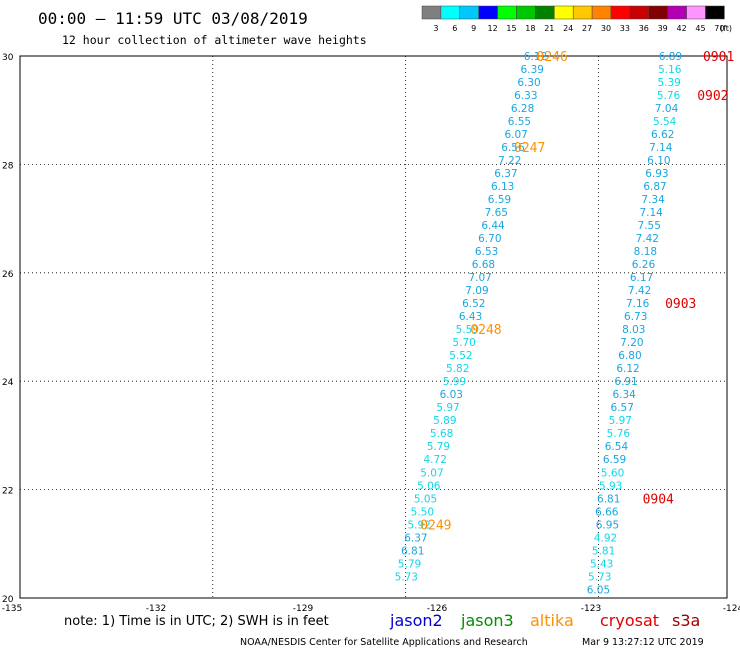  Describe the element at coordinates (645, 252) in the screenshot. I see `wave-height-value: 8.18` at that location.